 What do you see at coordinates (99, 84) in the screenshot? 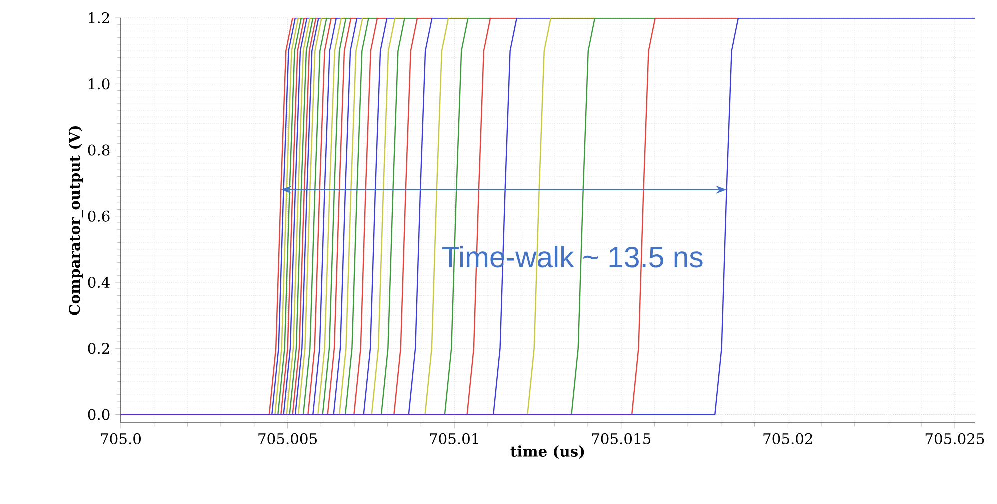
I see `y-tick-label: 1.0` at bounding box center [99, 84].